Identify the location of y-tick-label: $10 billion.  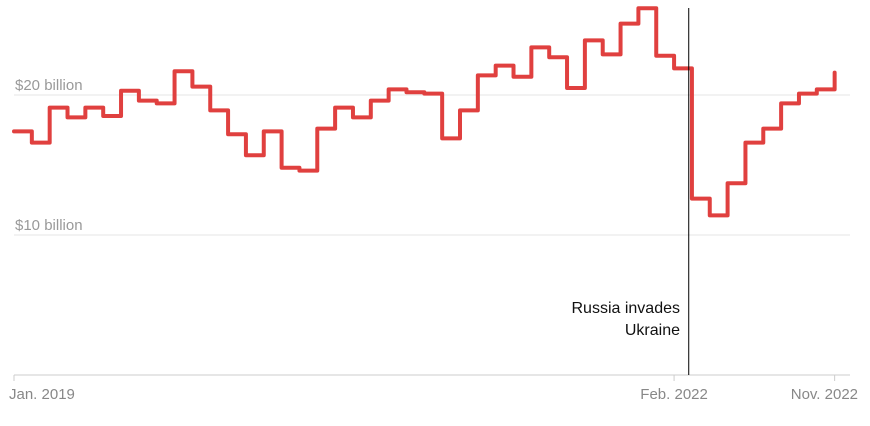
(49, 225).